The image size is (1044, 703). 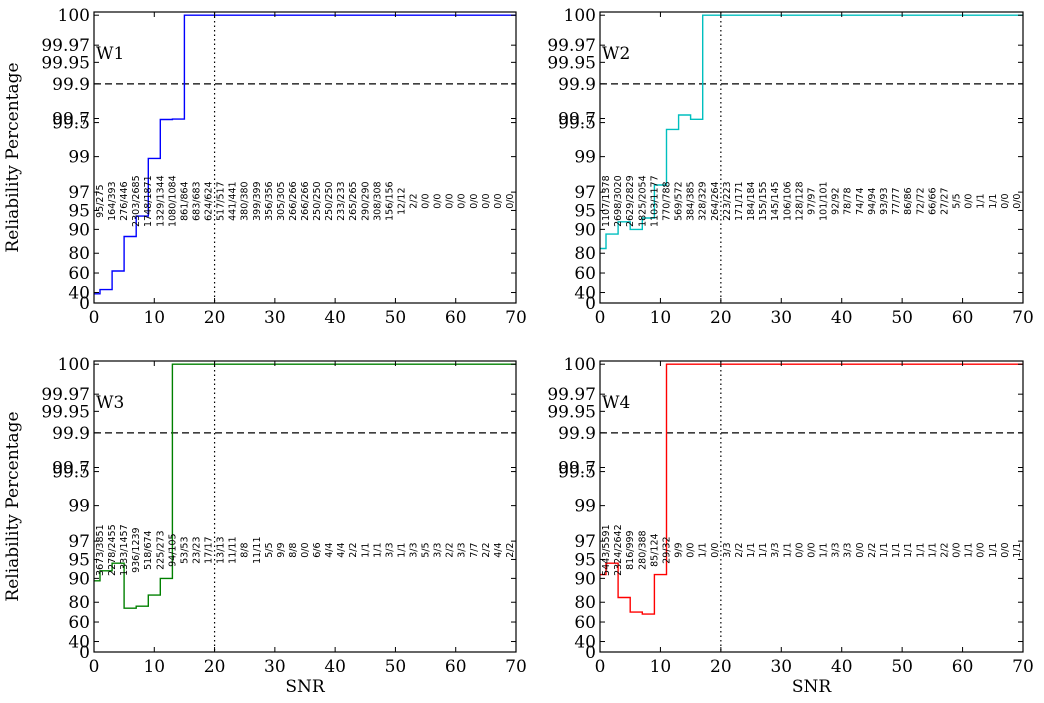 I want to click on bin-count-label: 1329/1344, so click(x=160, y=201).